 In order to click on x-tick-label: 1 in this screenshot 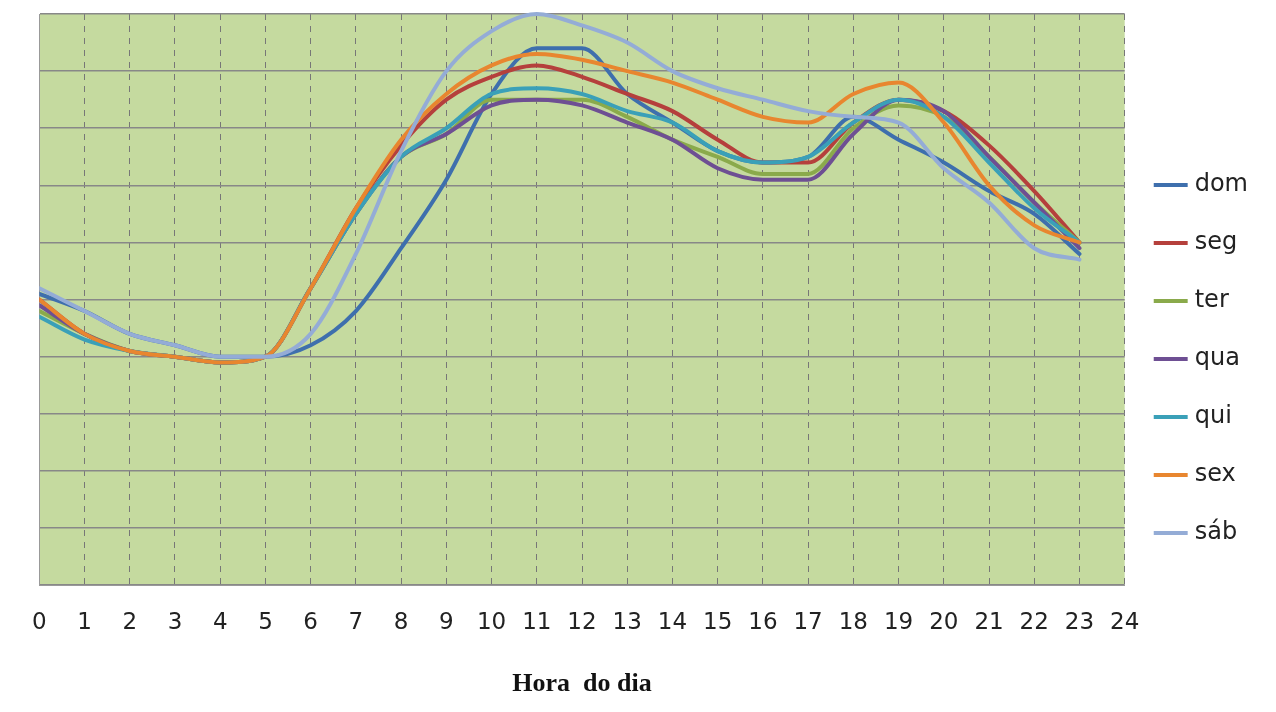, I will do `click(84, 620)`.